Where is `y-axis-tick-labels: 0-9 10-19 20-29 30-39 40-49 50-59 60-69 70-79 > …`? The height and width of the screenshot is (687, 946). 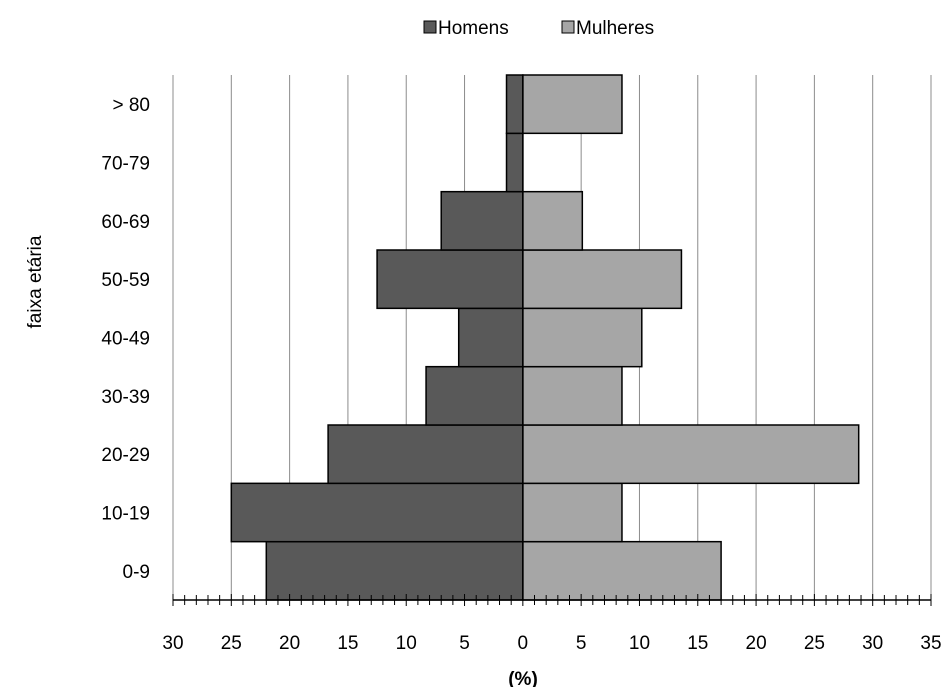 y-axis-tick-labels: 0-9 10-19 20-29 30-39 40-49 50-59 60-69 70-79 > … is located at coordinates (125, 339).